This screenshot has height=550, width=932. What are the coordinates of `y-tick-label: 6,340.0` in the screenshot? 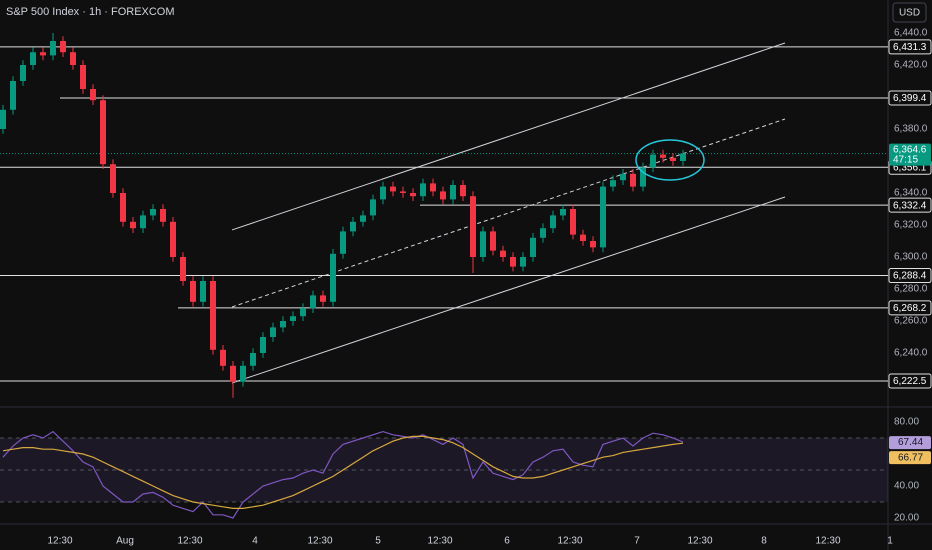 It's located at (911, 193).